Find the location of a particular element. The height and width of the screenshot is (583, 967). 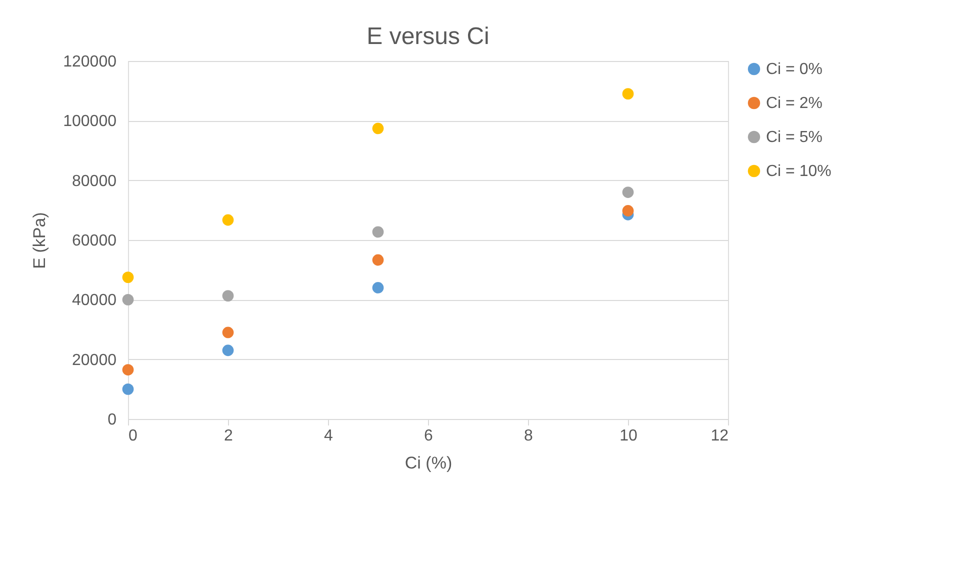

chart-title: E versus Ci is located at coordinates (428, 36).